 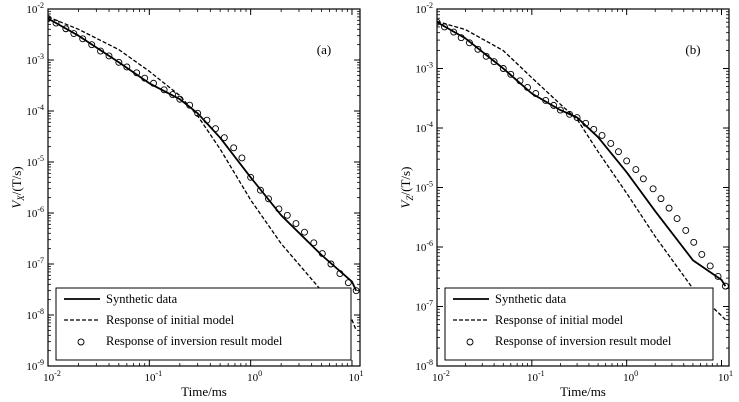 I want to click on x-tick-label: 10⁻², so click(x=52, y=376).